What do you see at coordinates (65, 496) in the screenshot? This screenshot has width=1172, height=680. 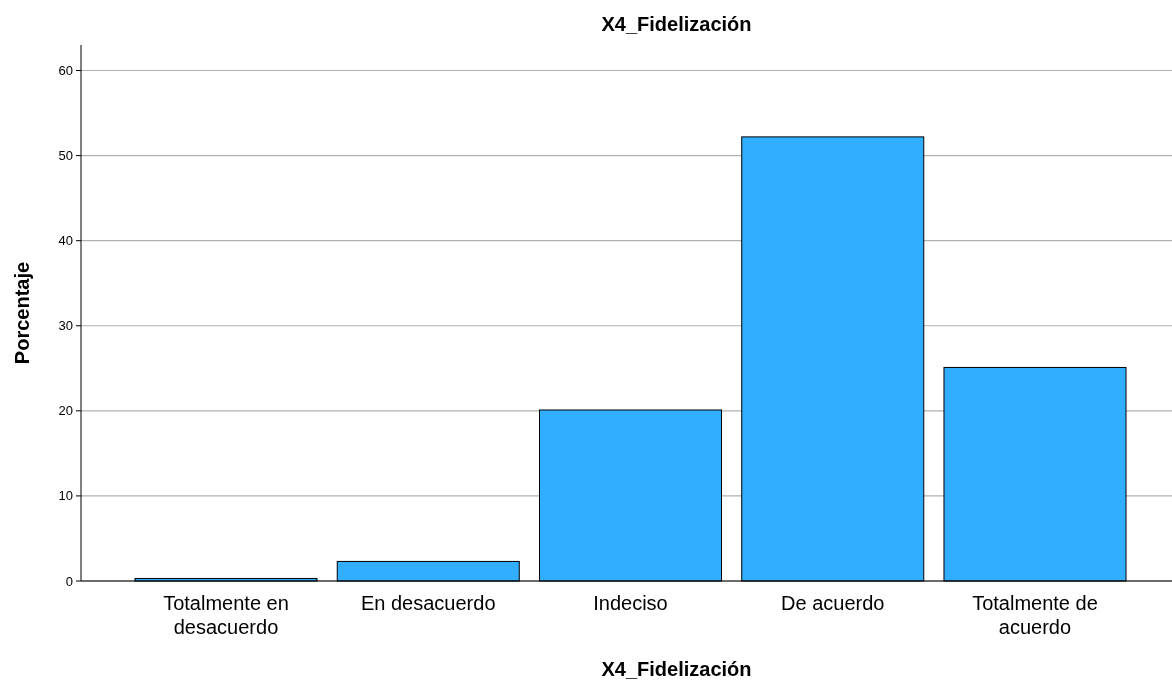 I see `y-tick-label: 10` at bounding box center [65, 496].